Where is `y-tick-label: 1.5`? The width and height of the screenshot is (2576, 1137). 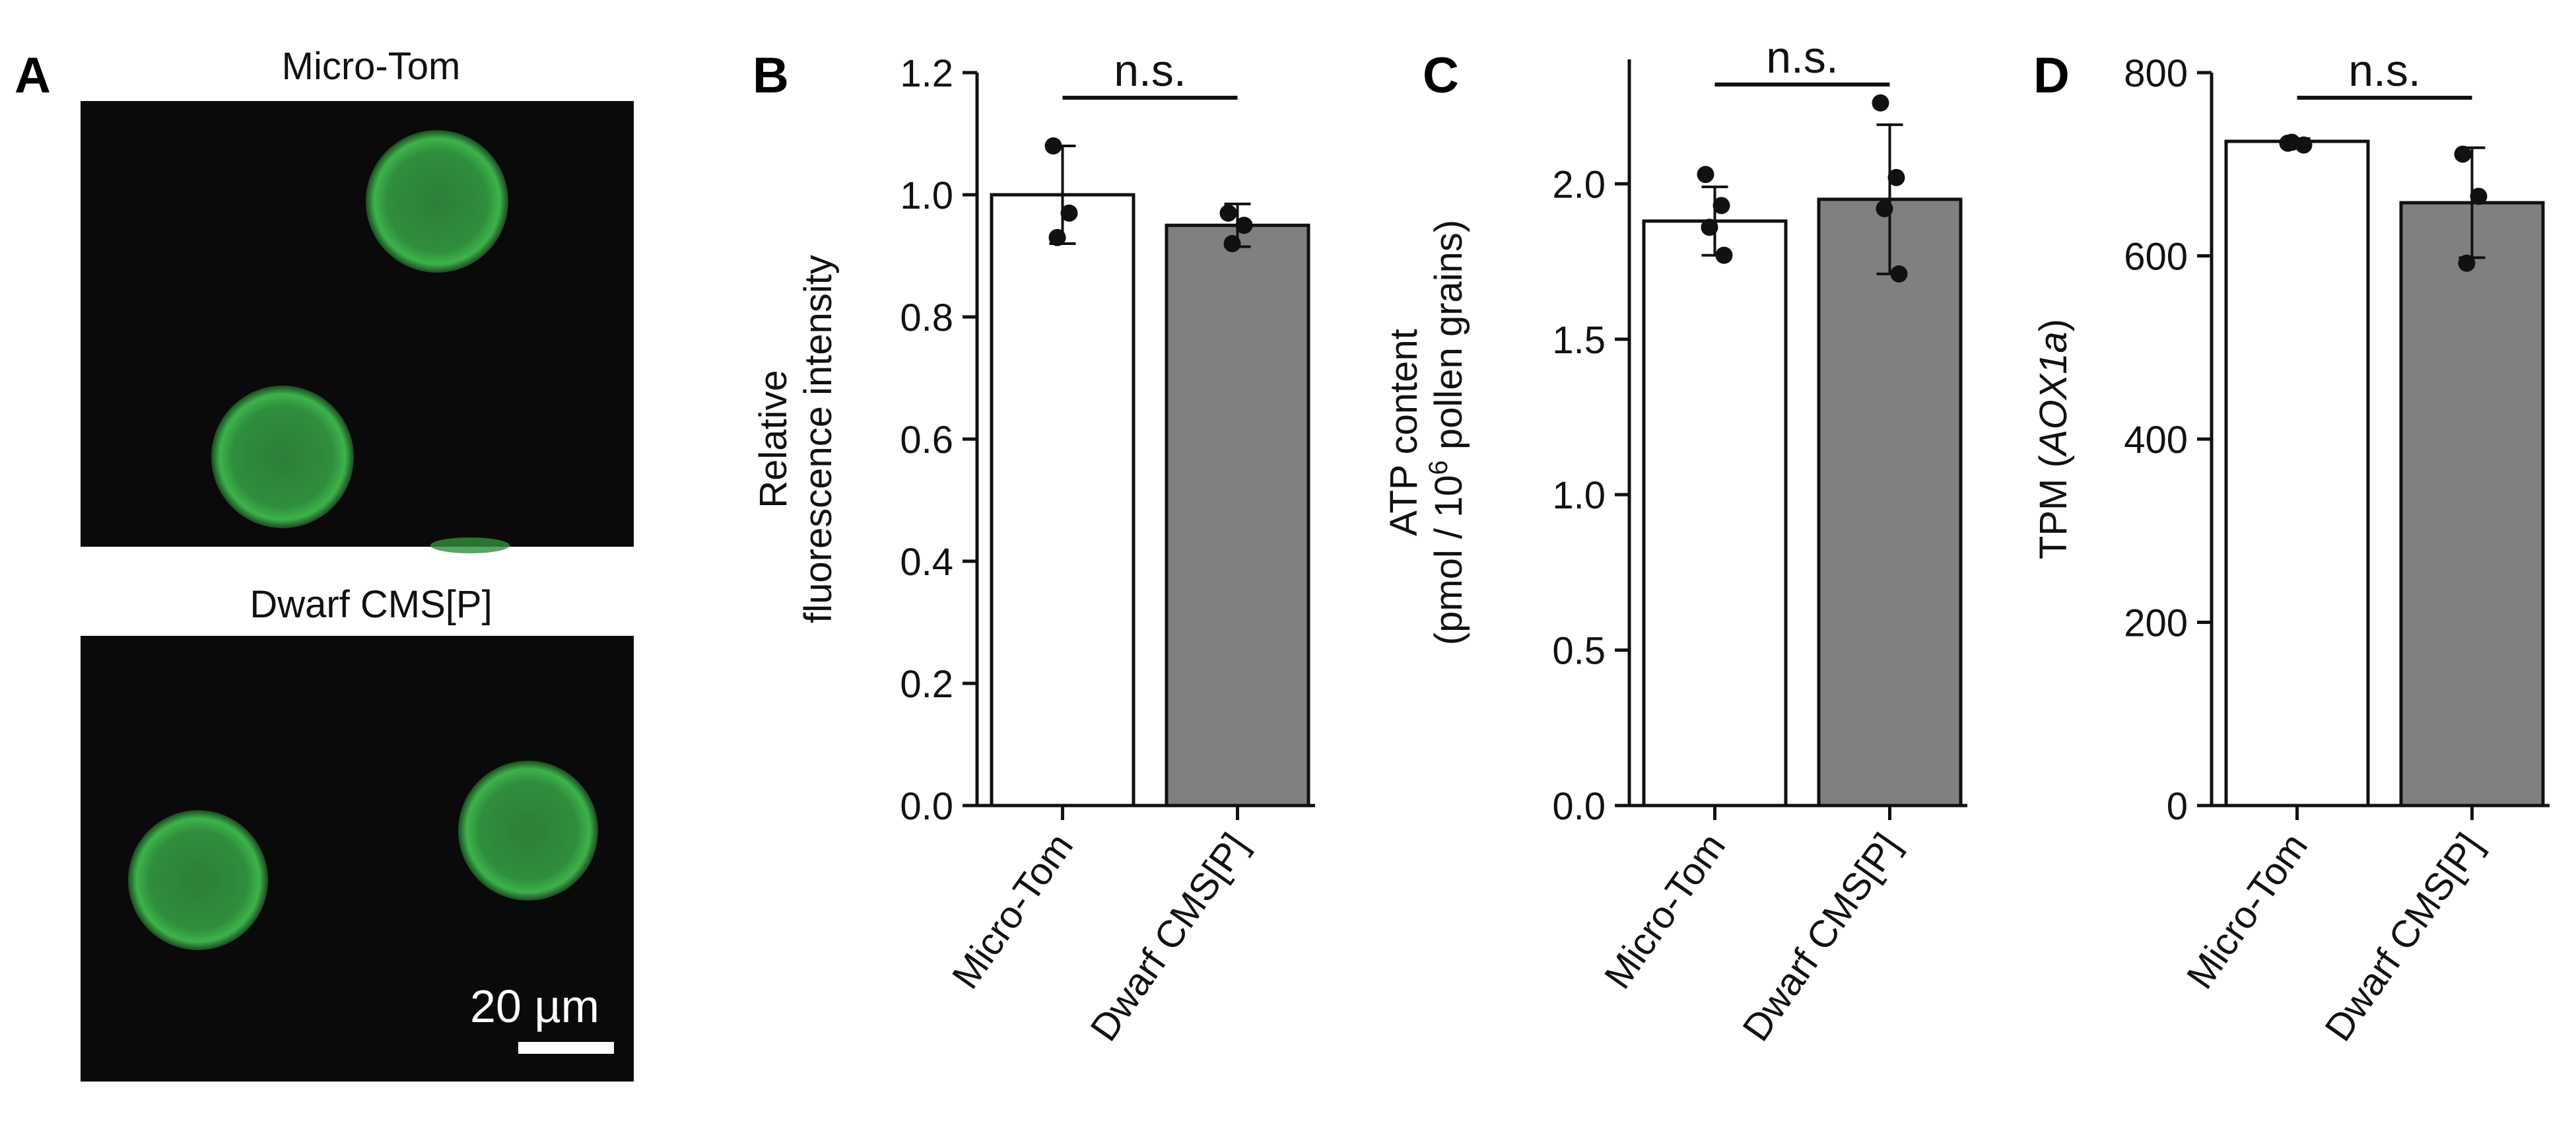 y-tick-label: 1.5 is located at coordinates (1579, 340).